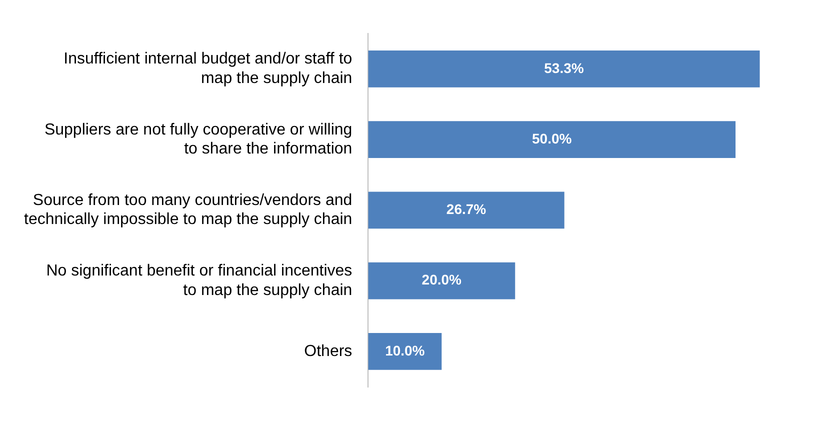  Describe the element at coordinates (188, 210) in the screenshot. I see `y-tick-label: Source from too many countries/vendors and technically impossible to map the supply chain` at that location.